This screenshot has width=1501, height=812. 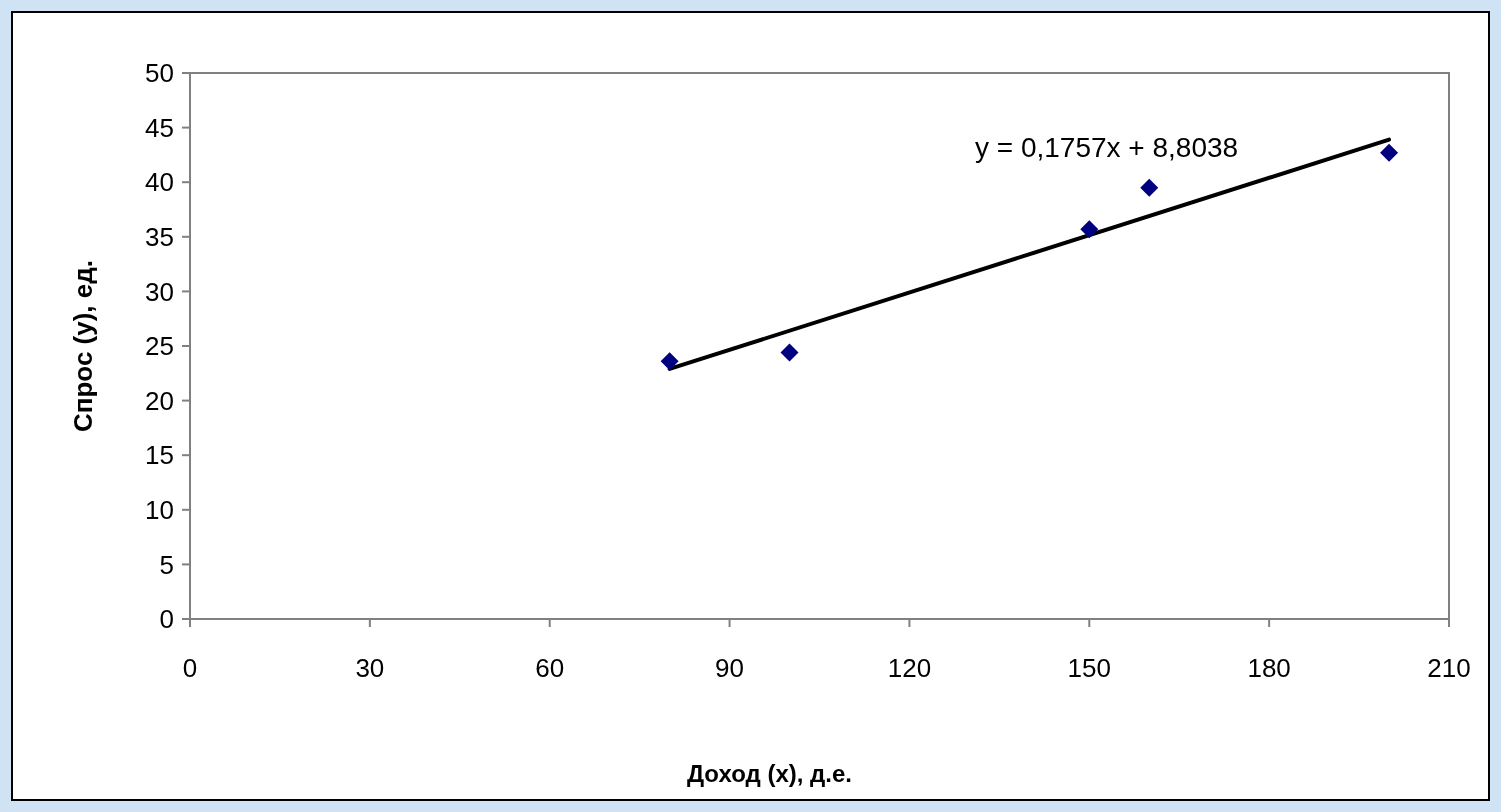 I want to click on y-axis-title: Спрос (y), ед., so click(x=83, y=346).